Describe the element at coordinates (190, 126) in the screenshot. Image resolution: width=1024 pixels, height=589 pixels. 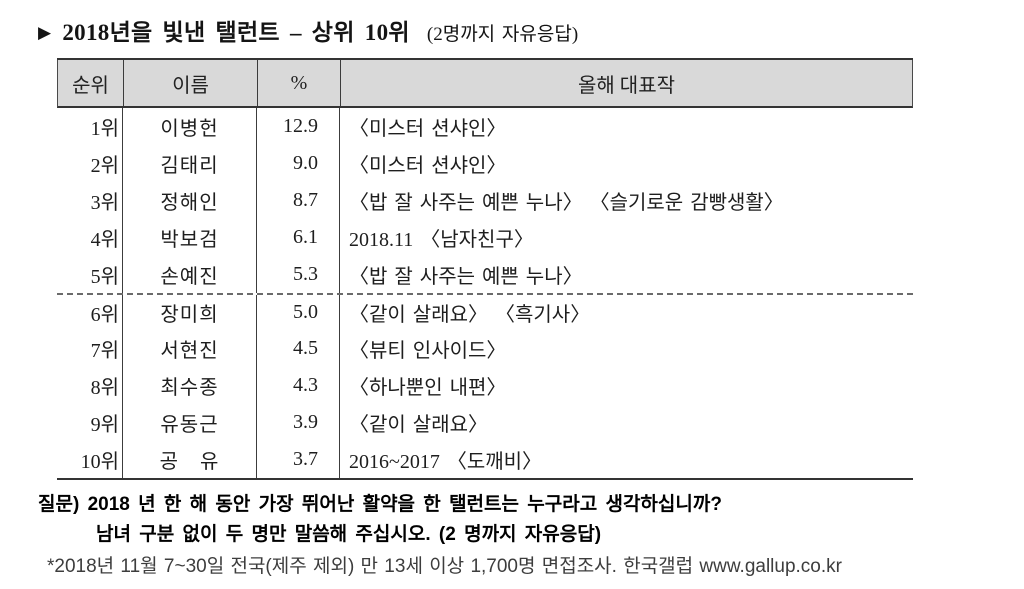
I see `name-cell: 이병헌` at that location.